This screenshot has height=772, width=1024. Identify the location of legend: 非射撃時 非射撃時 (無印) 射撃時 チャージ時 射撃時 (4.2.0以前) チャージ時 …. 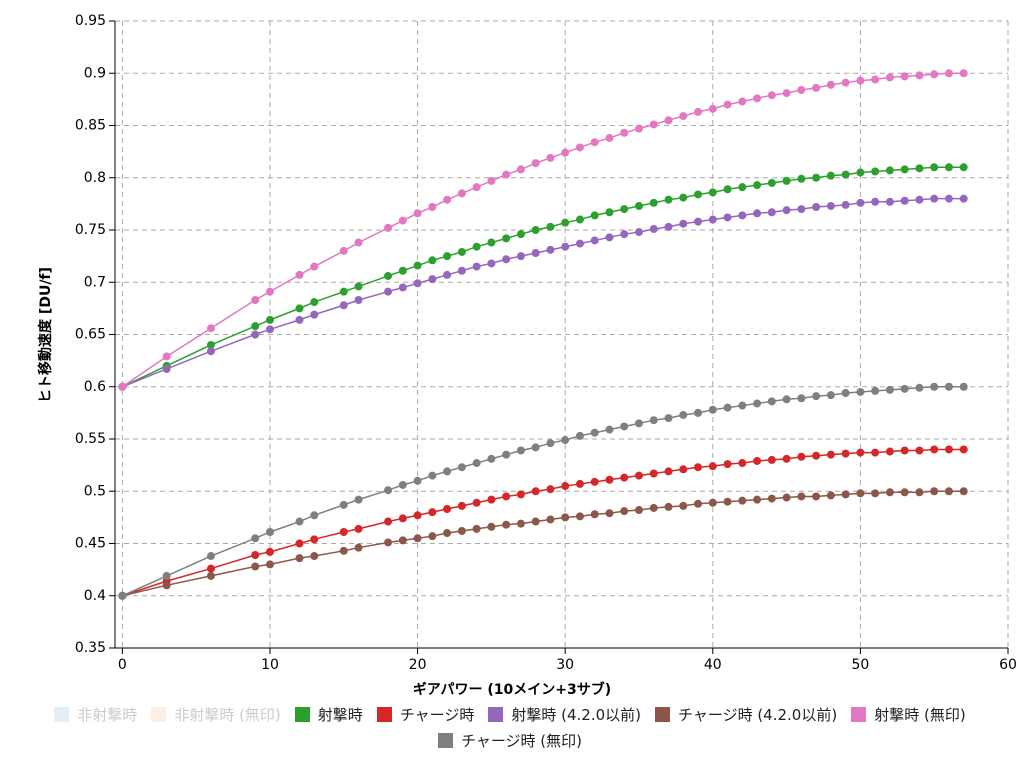
(510, 727).